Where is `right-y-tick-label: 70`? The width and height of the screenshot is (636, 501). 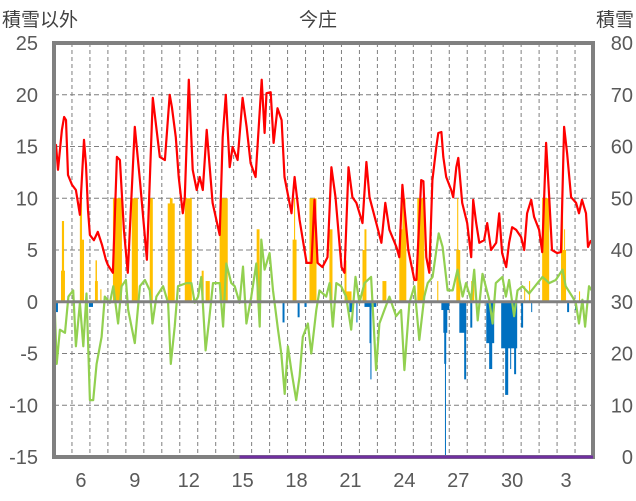 right-y-tick-label: 70 is located at coordinates (622, 96).